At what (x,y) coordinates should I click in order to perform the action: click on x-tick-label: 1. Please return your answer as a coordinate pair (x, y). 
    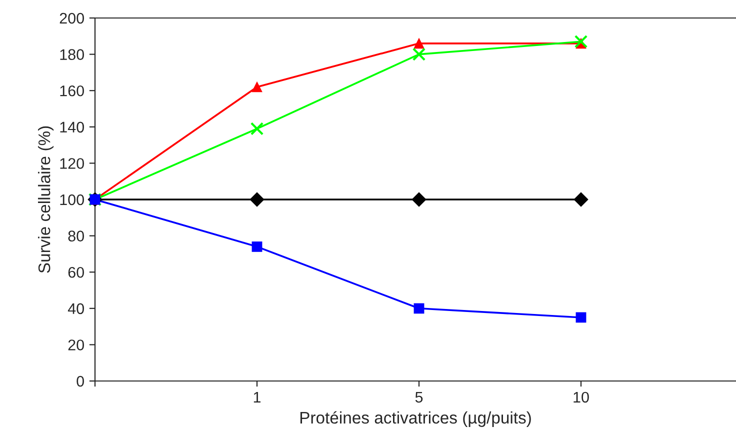
    Looking at the image, I should click on (257, 397).